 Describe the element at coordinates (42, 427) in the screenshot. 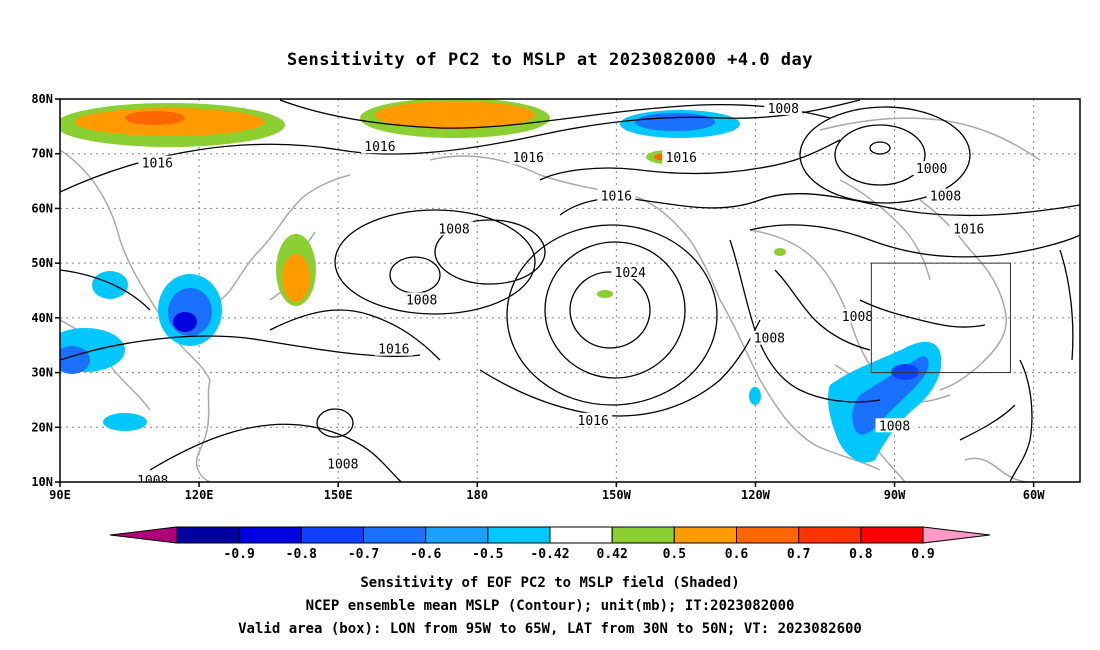

I see `lat-tick-label: 20N` at that location.